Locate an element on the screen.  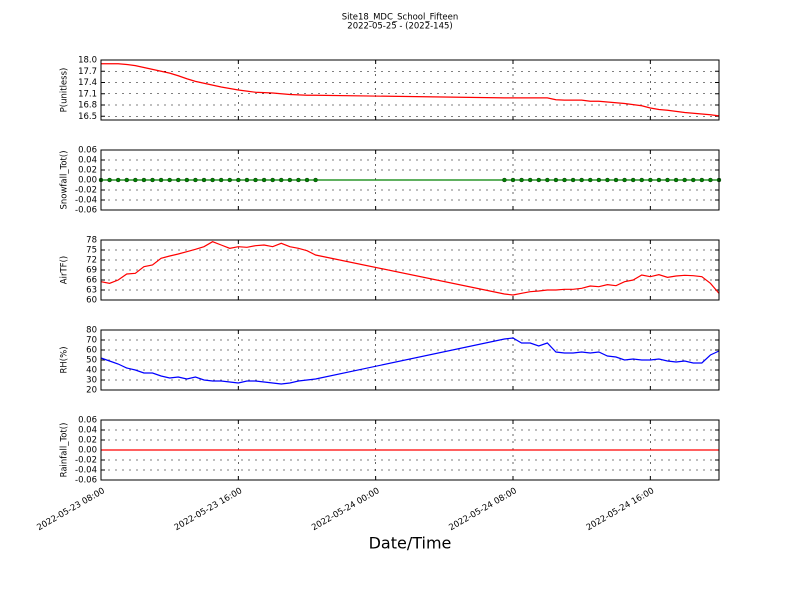
y-tick-label: 20 is located at coordinates (91, 391).